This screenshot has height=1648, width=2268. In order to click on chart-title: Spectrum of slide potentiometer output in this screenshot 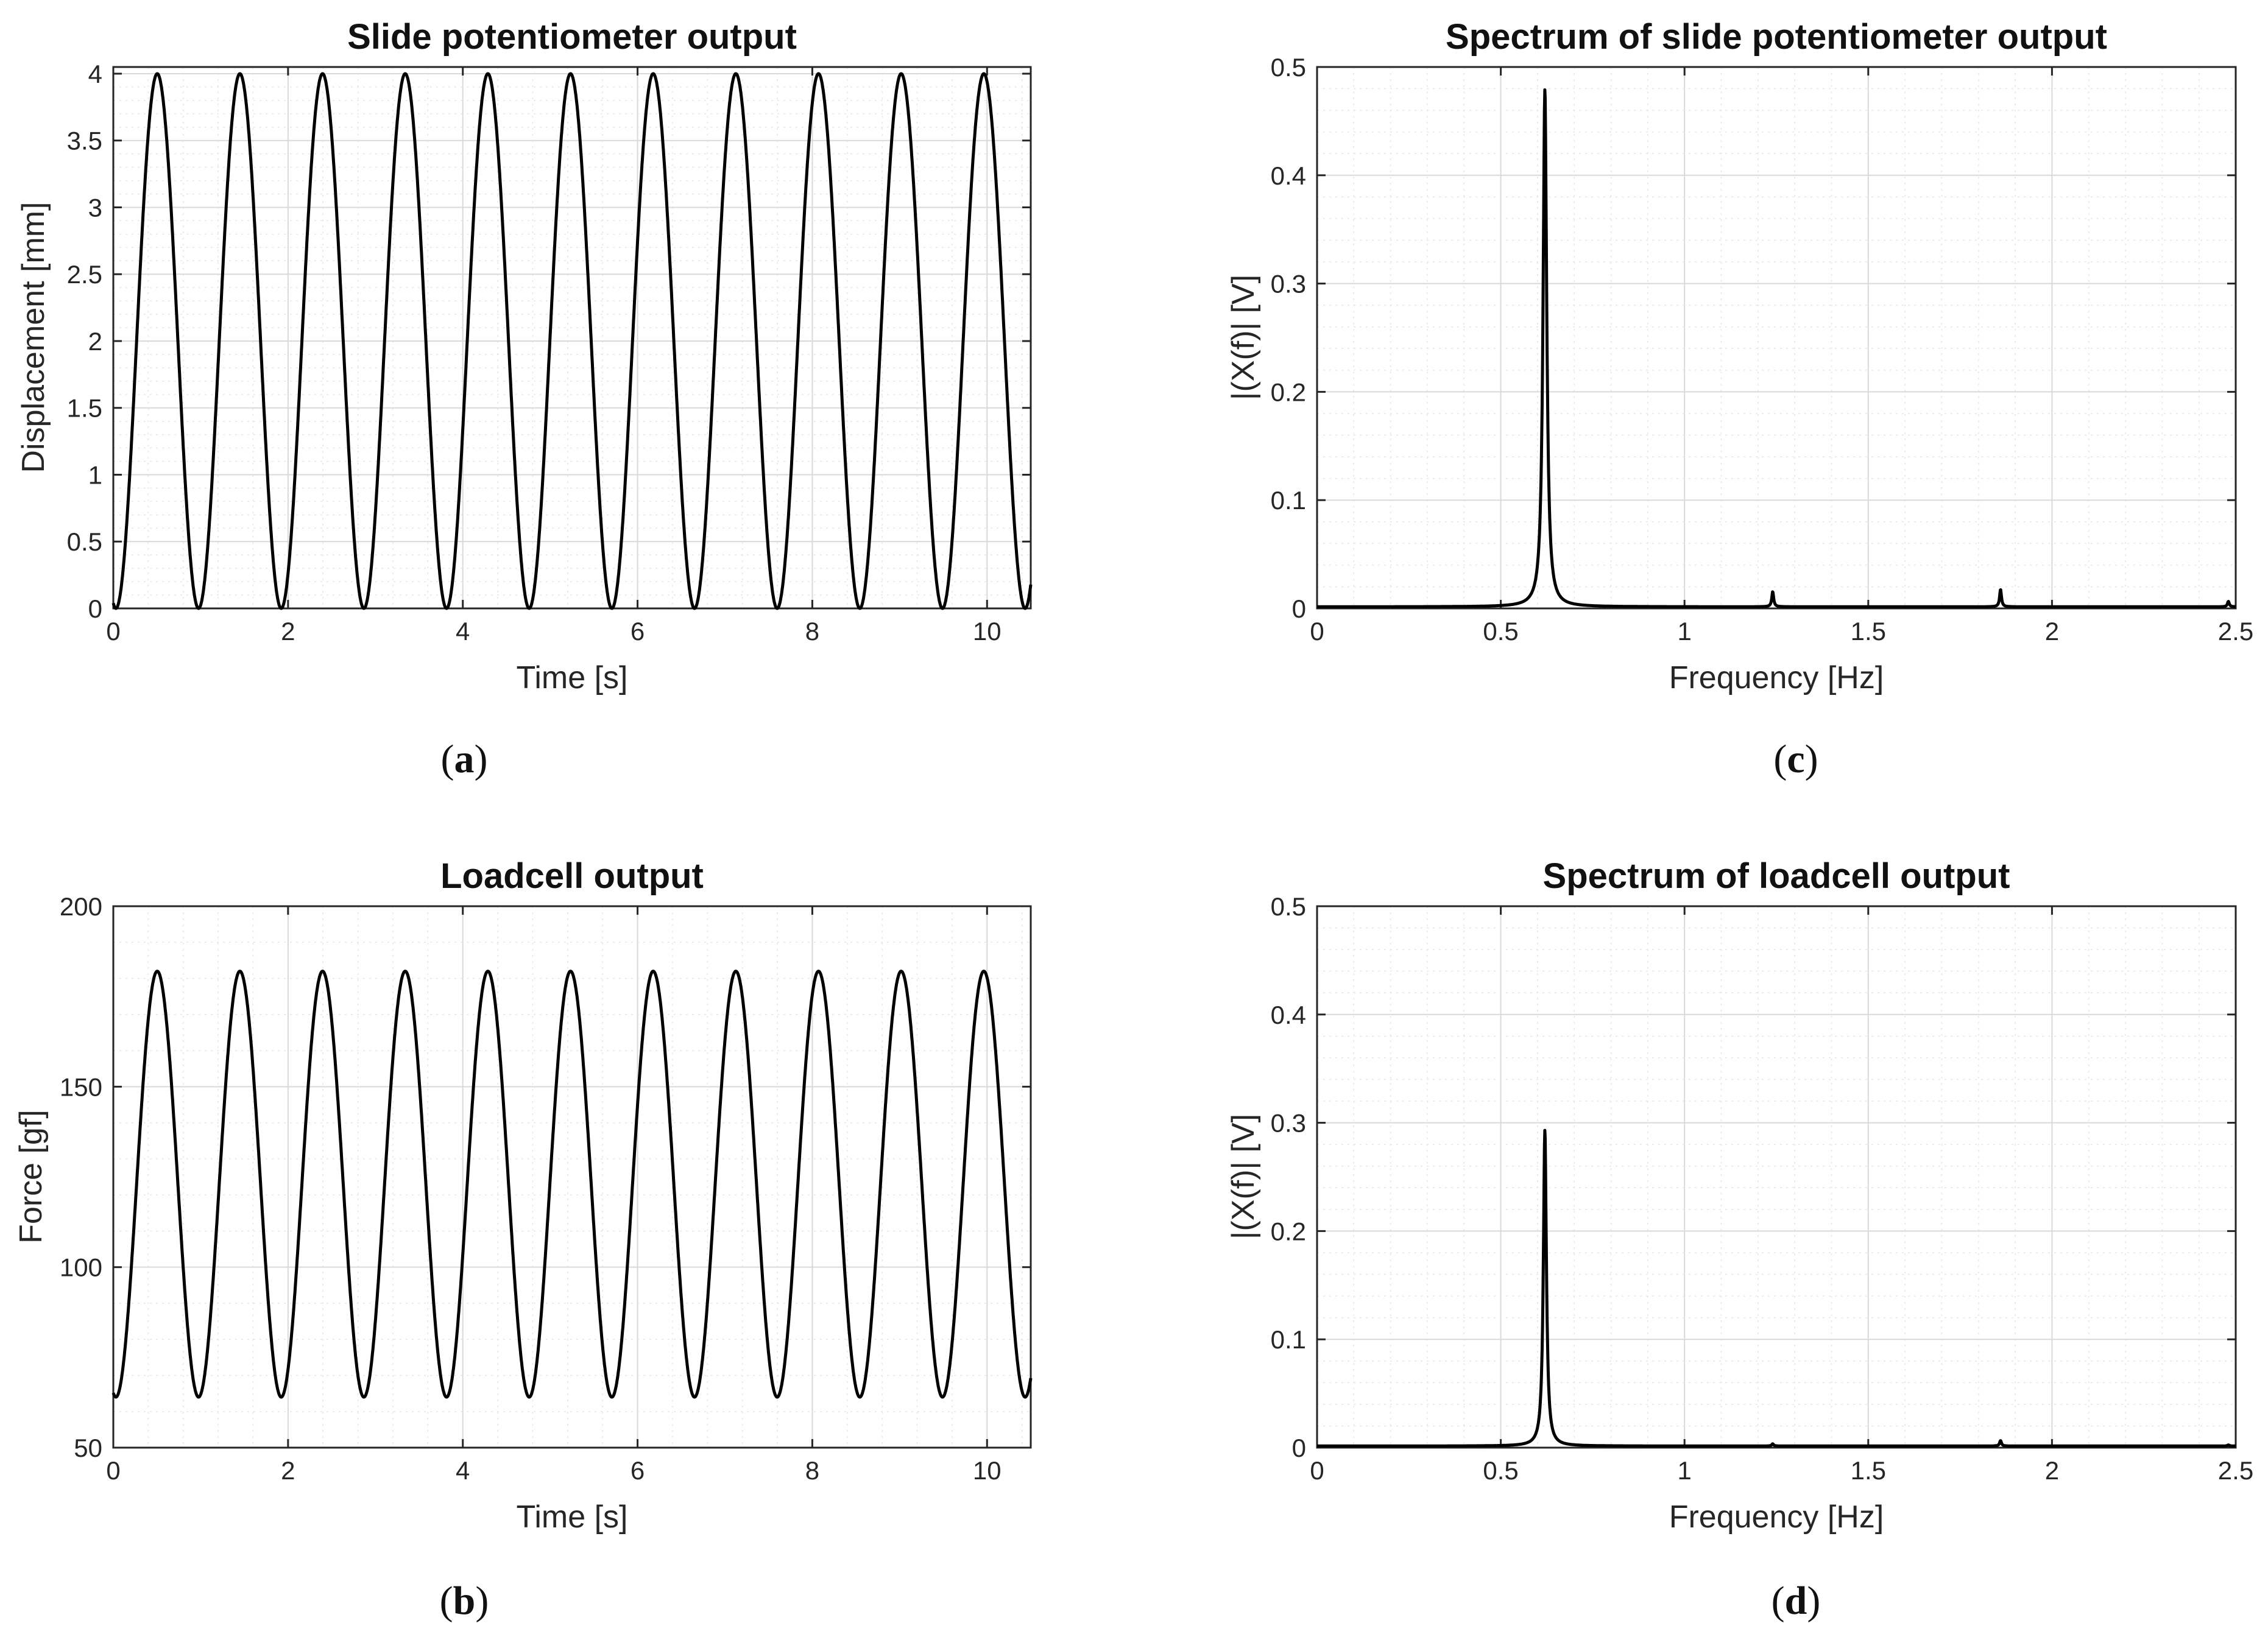, I will do `click(1776, 37)`.